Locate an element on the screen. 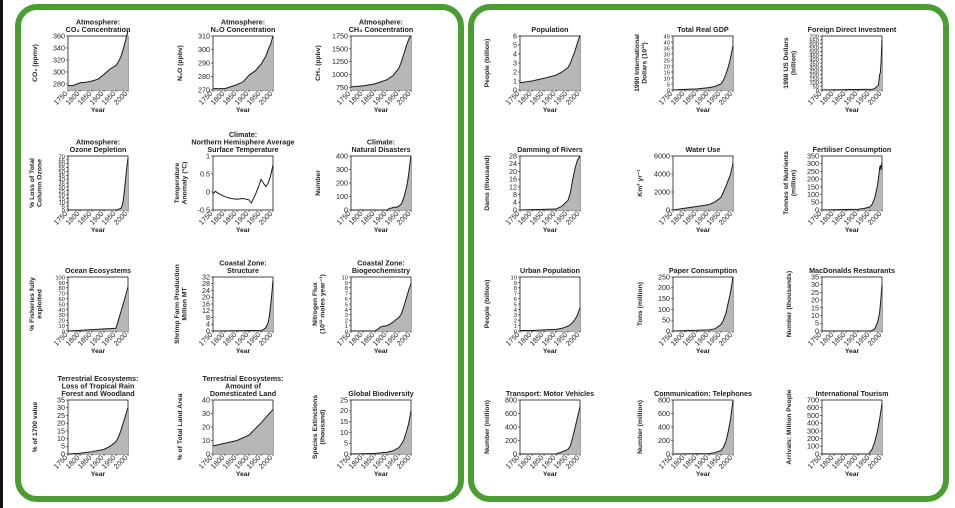  y-axis-label: CO₂ (ppmv) is located at coordinates (35, 63).